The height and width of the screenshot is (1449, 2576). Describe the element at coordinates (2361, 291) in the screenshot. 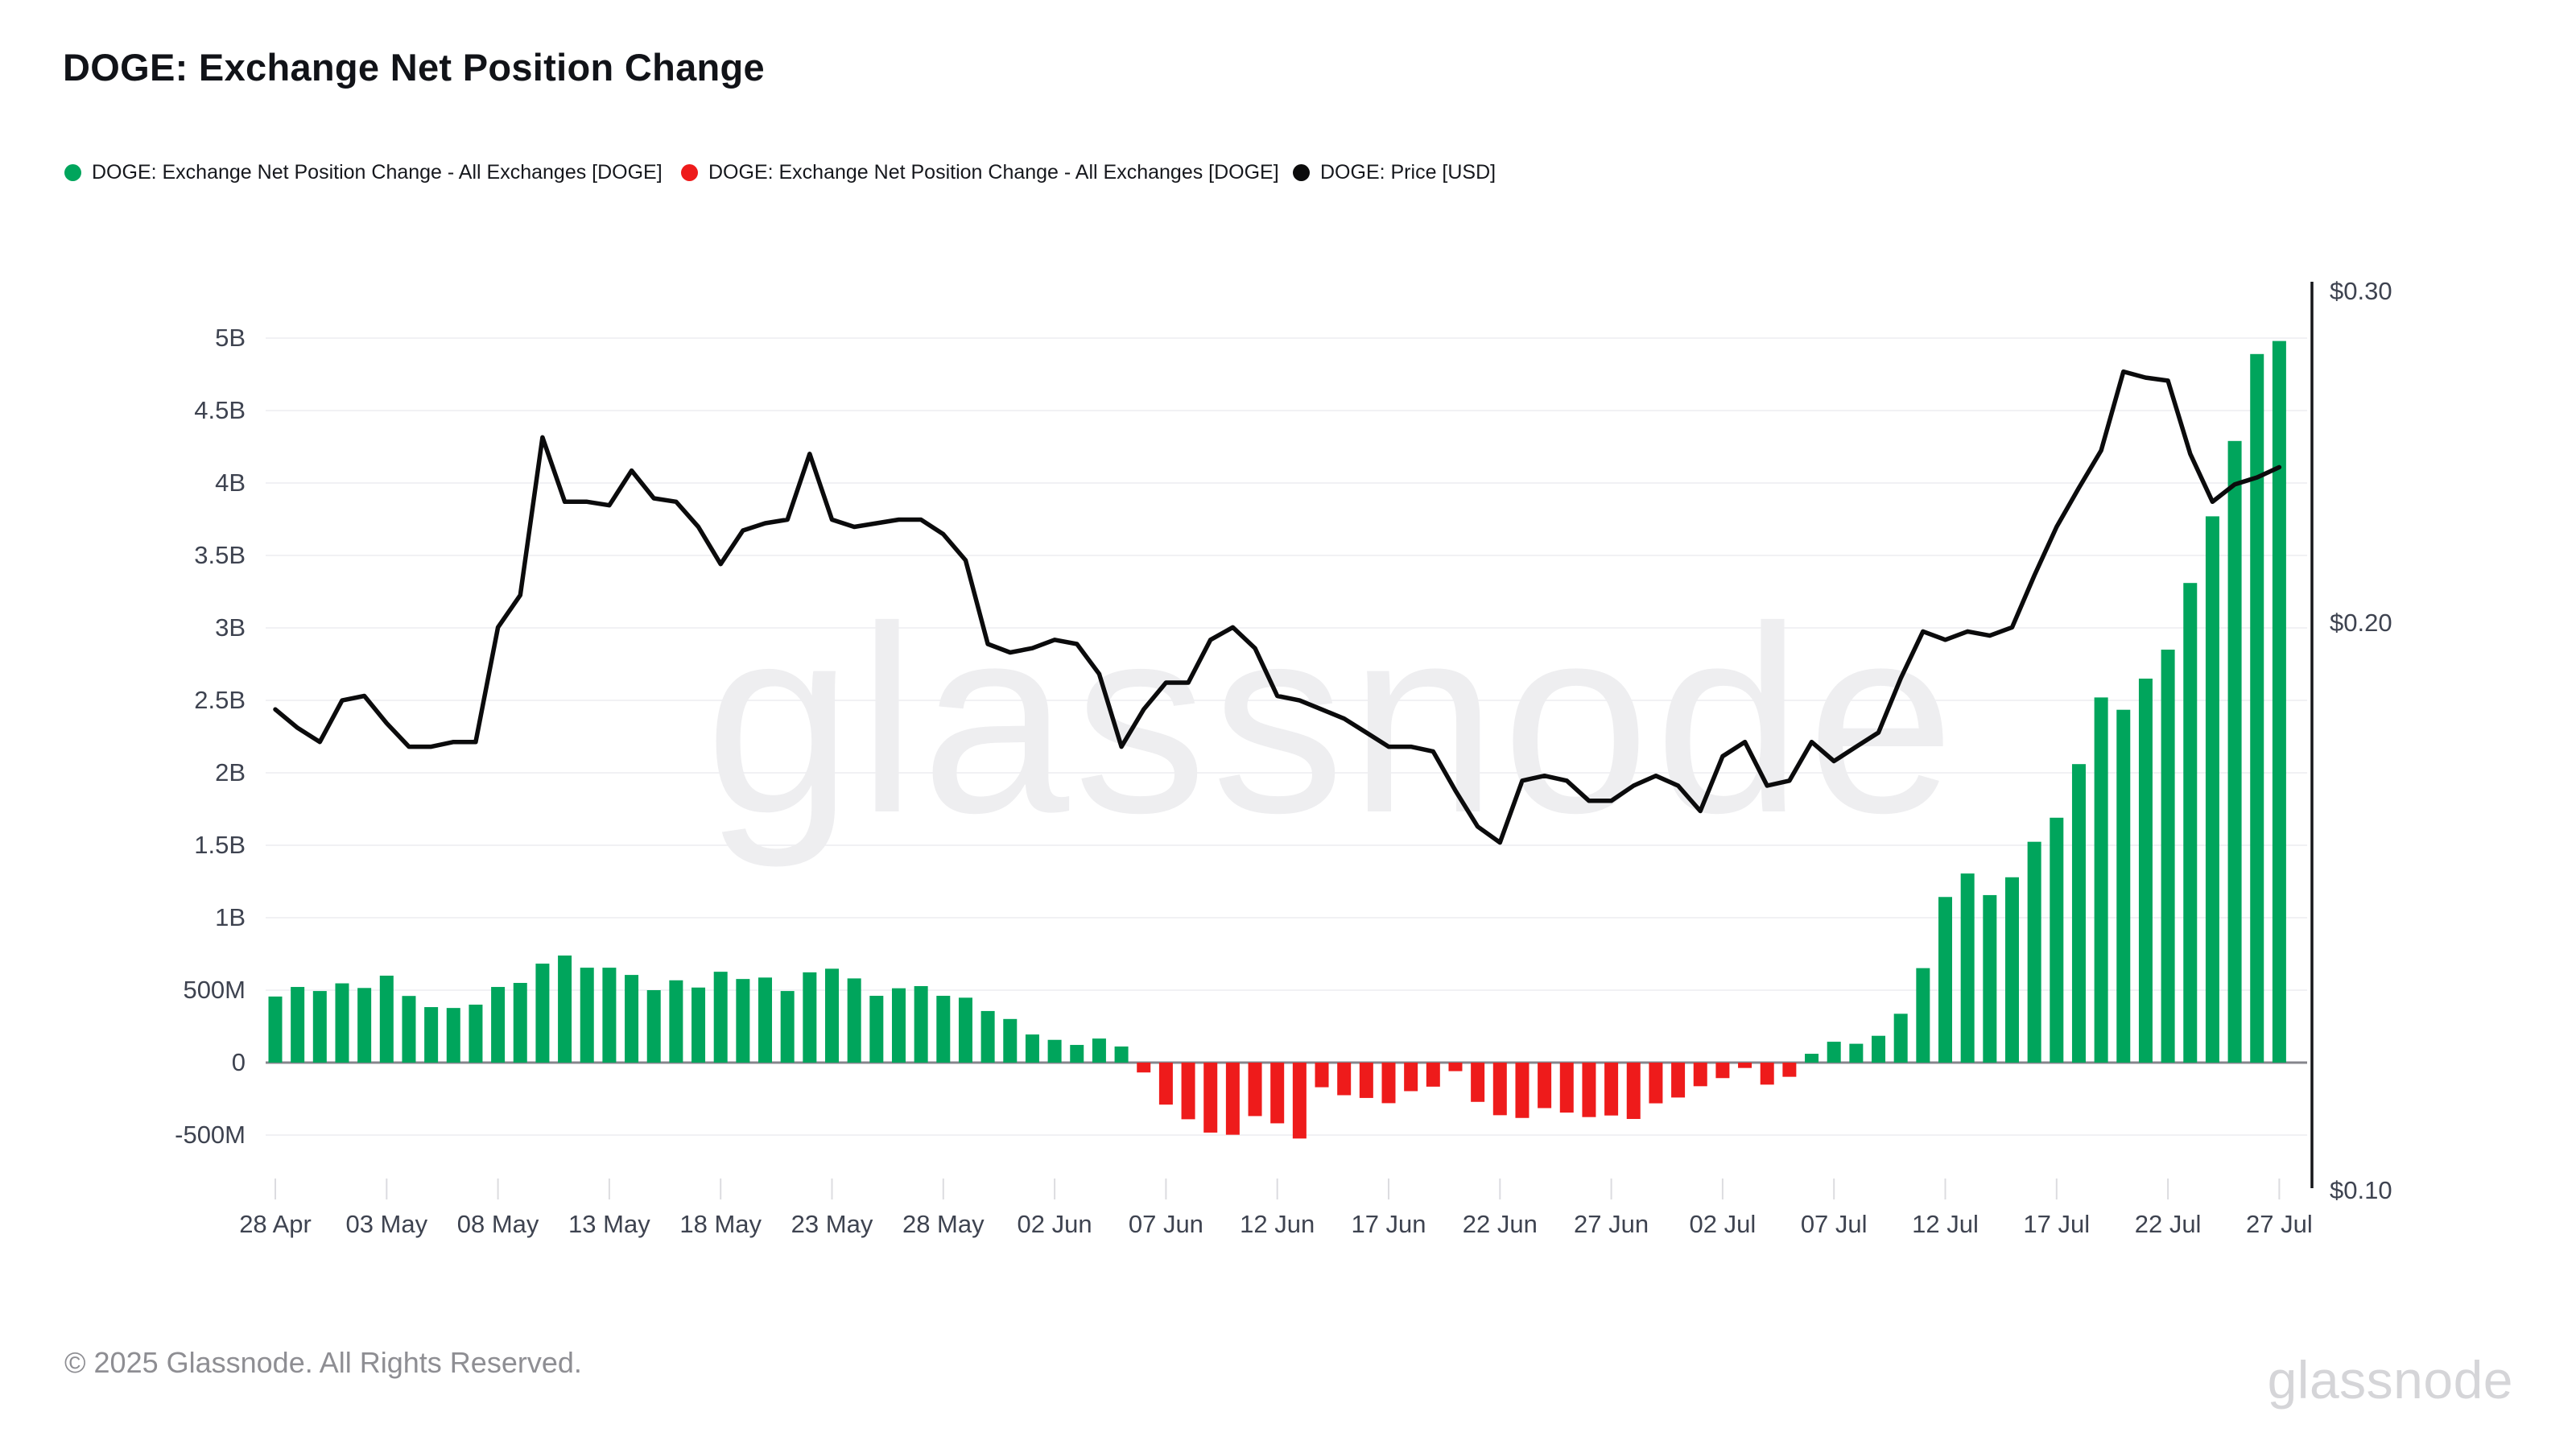

I see `right-axis-tick-label: $0.30` at that location.